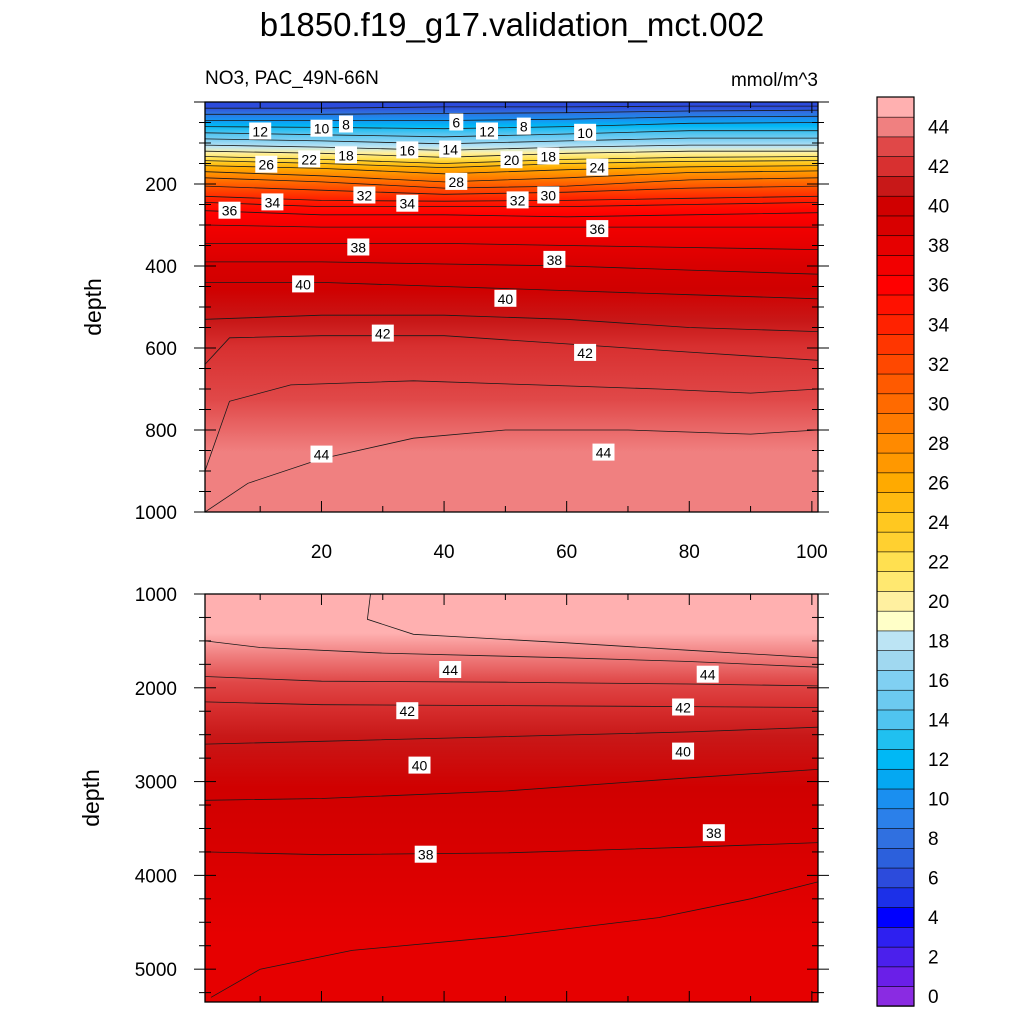  I want to click on contour-label: 18, so click(548, 156).